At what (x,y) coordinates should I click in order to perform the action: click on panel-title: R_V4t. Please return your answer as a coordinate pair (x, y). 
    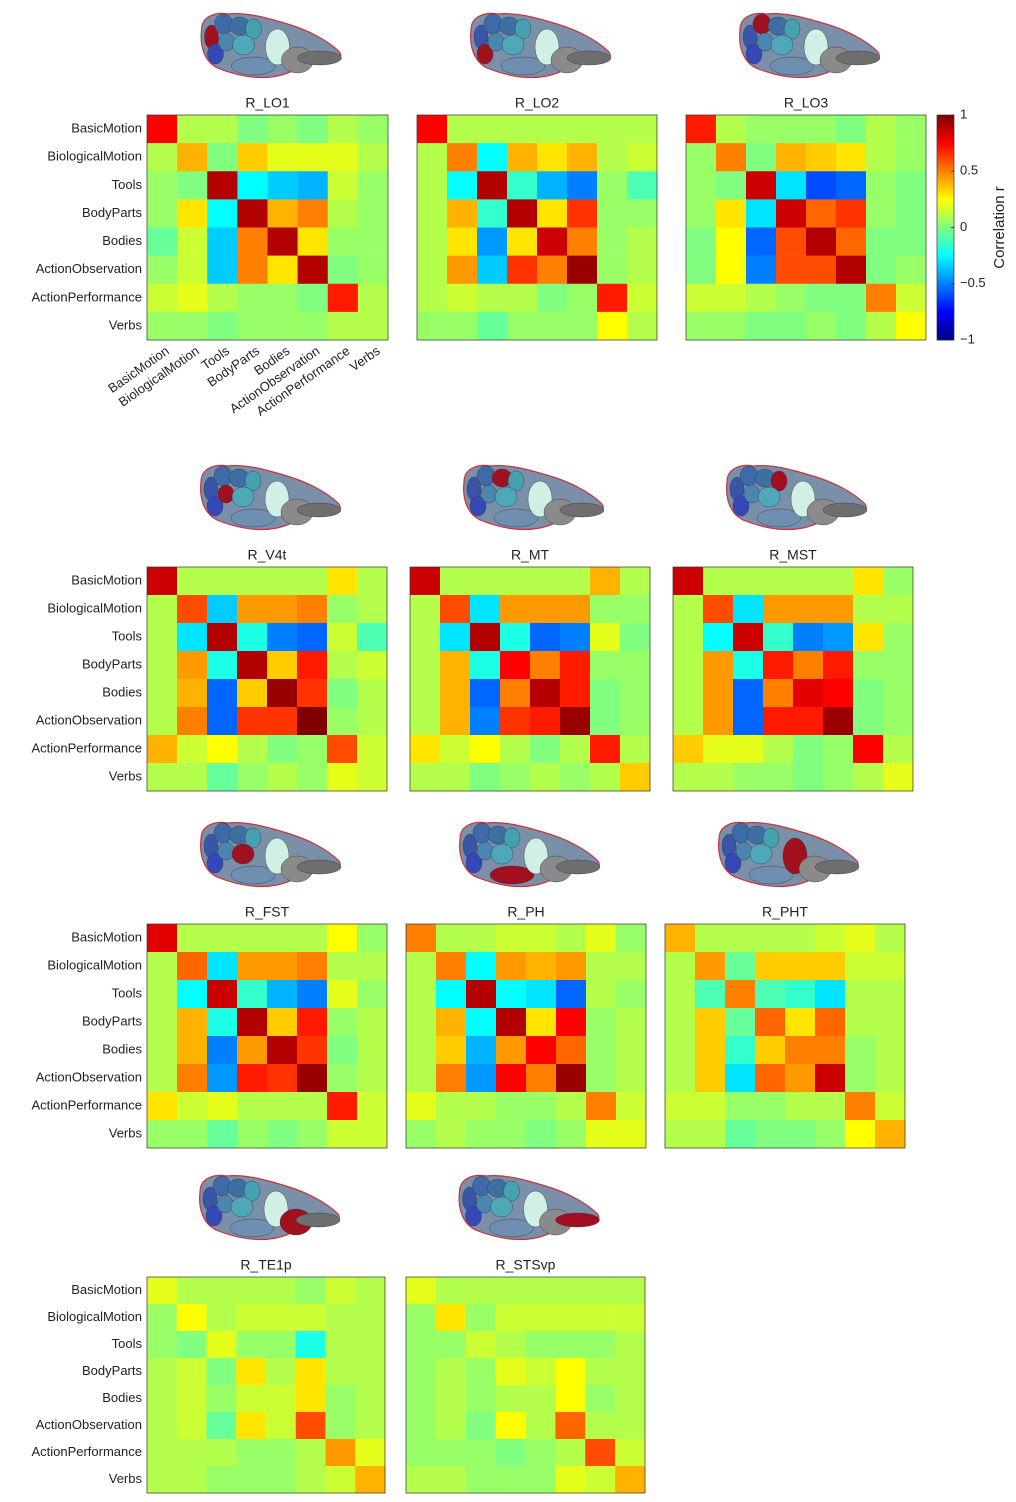
    Looking at the image, I should click on (267, 555).